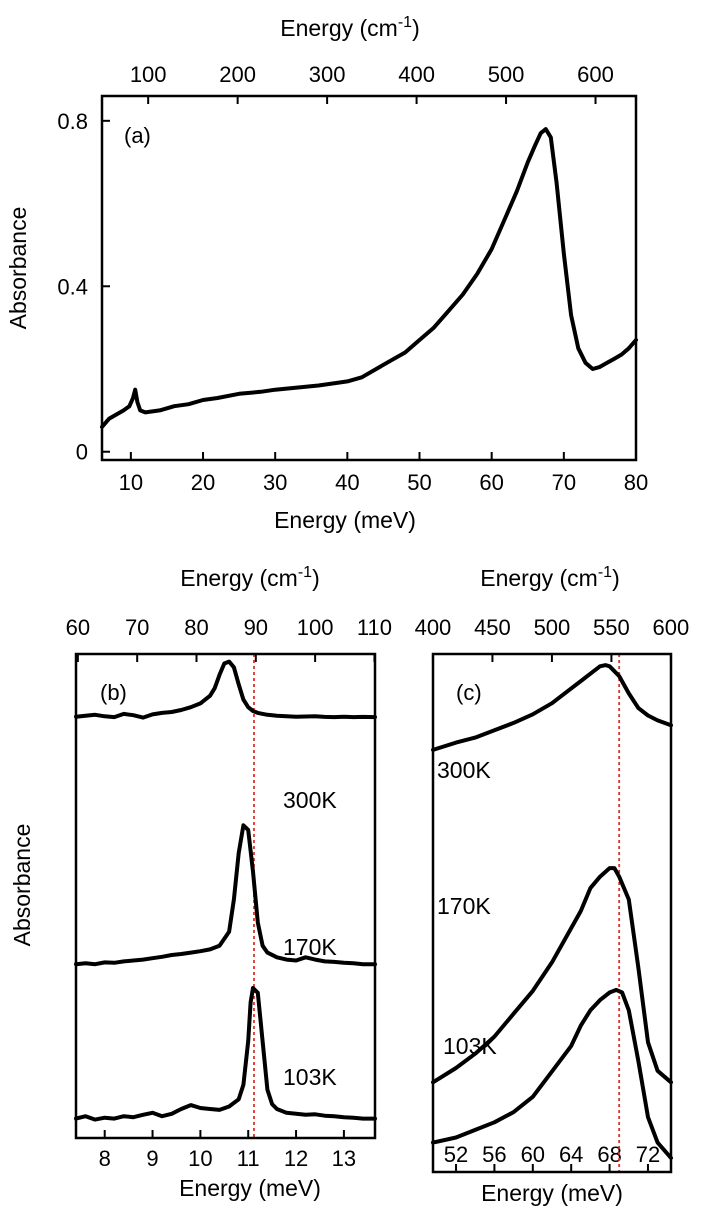  Describe the element at coordinates (275, 482) in the screenshot. I see `x-tick-label: 30` at that location.